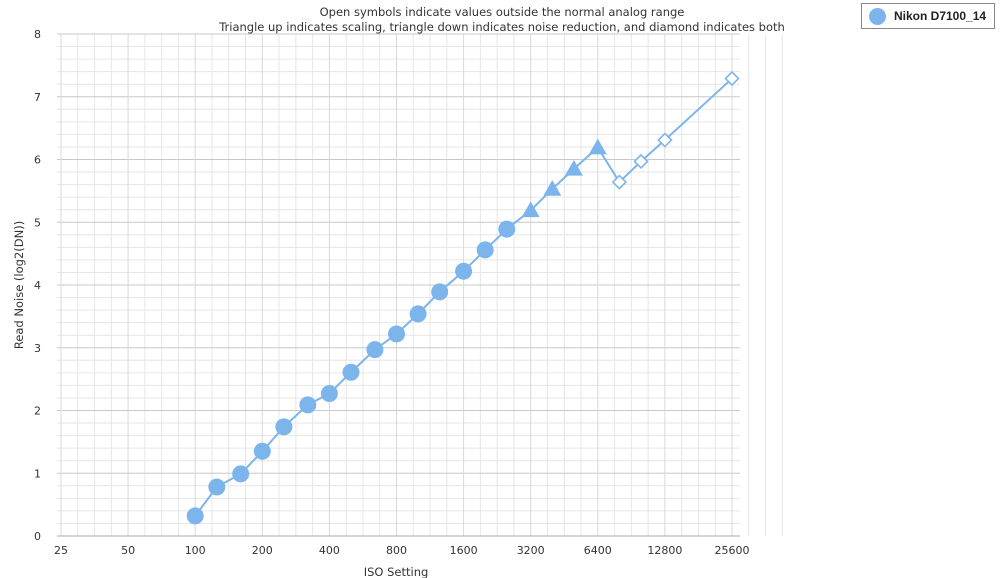 The image size is (1000, 578). Describe the element at coordinates (664, 550) in the screenshot. I see `x-tick-label: 12800` at that location.